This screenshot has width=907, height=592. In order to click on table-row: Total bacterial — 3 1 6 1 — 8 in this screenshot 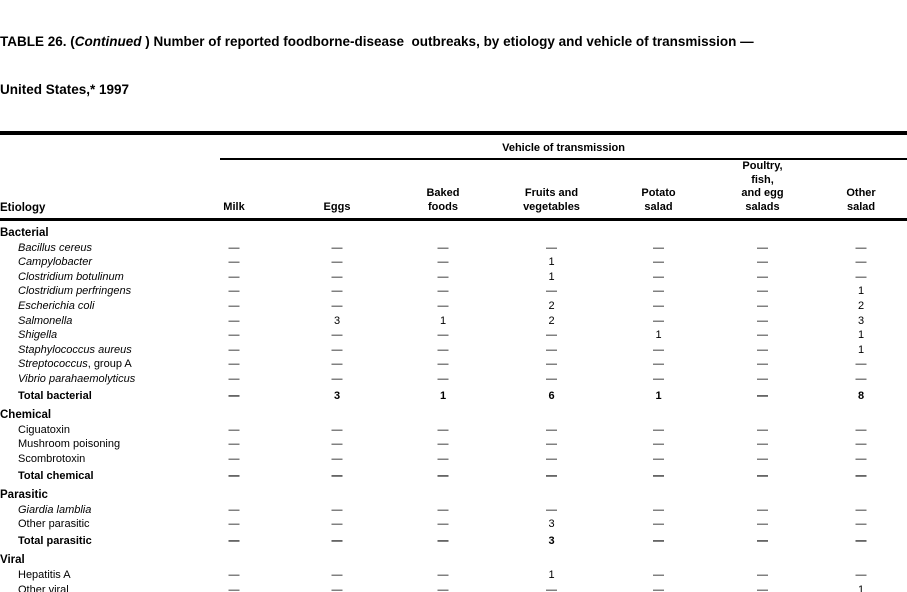, I will do `click(453, 395)`.